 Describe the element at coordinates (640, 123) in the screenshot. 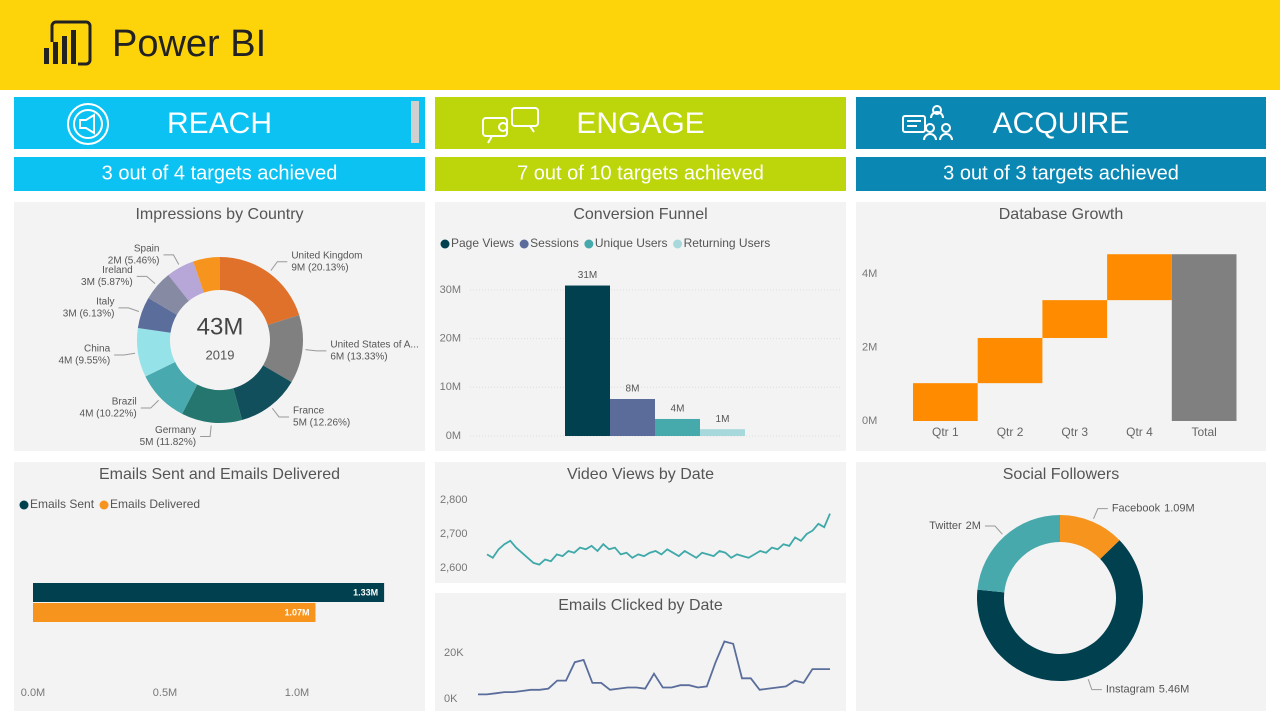

I see `section-title: ENGAGE` at that location.